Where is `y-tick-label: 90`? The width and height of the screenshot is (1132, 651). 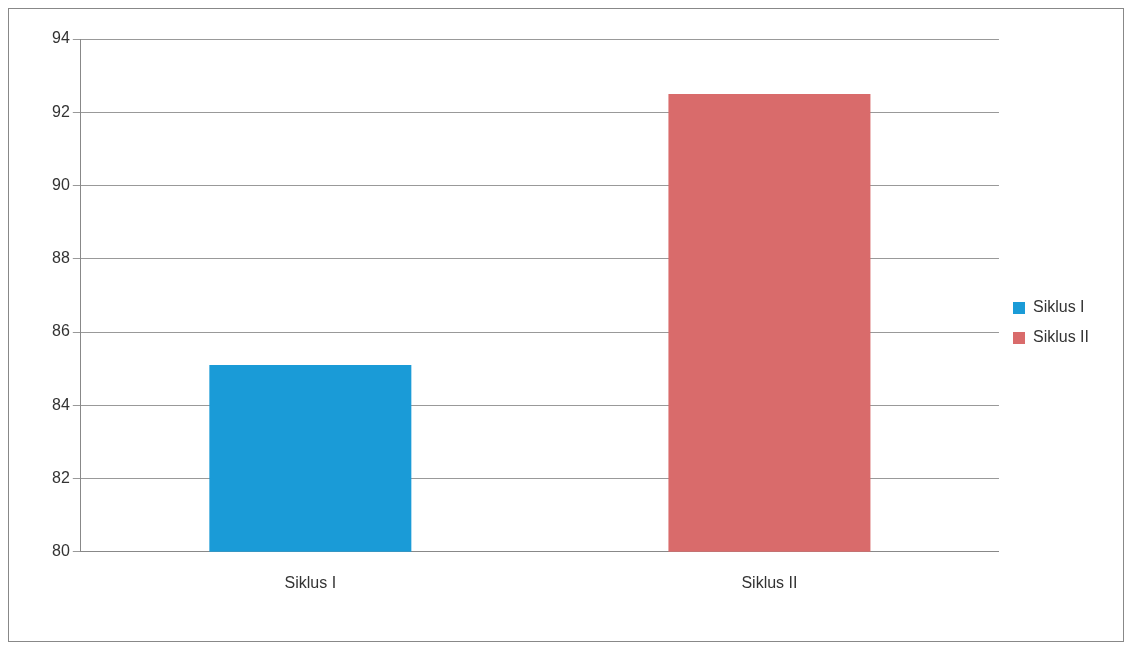
y-tick-label: 90 is located at coordinates (61, 184).